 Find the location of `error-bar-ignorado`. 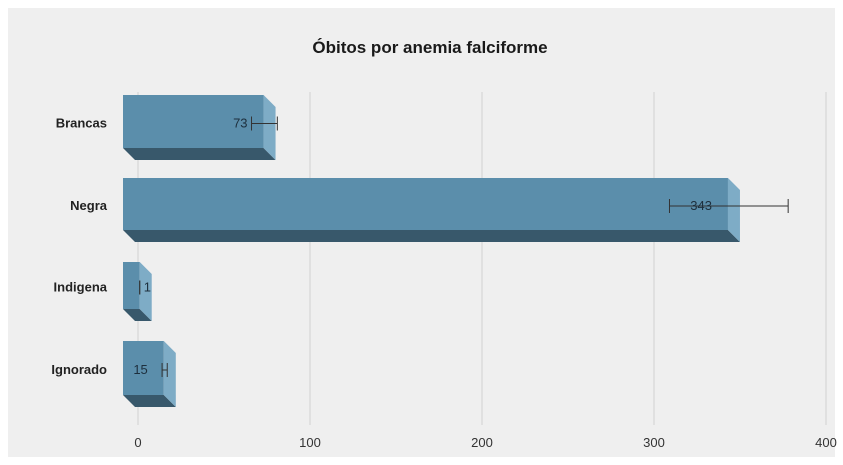

error-bar-ignorado is located at coordinates (164, 370).